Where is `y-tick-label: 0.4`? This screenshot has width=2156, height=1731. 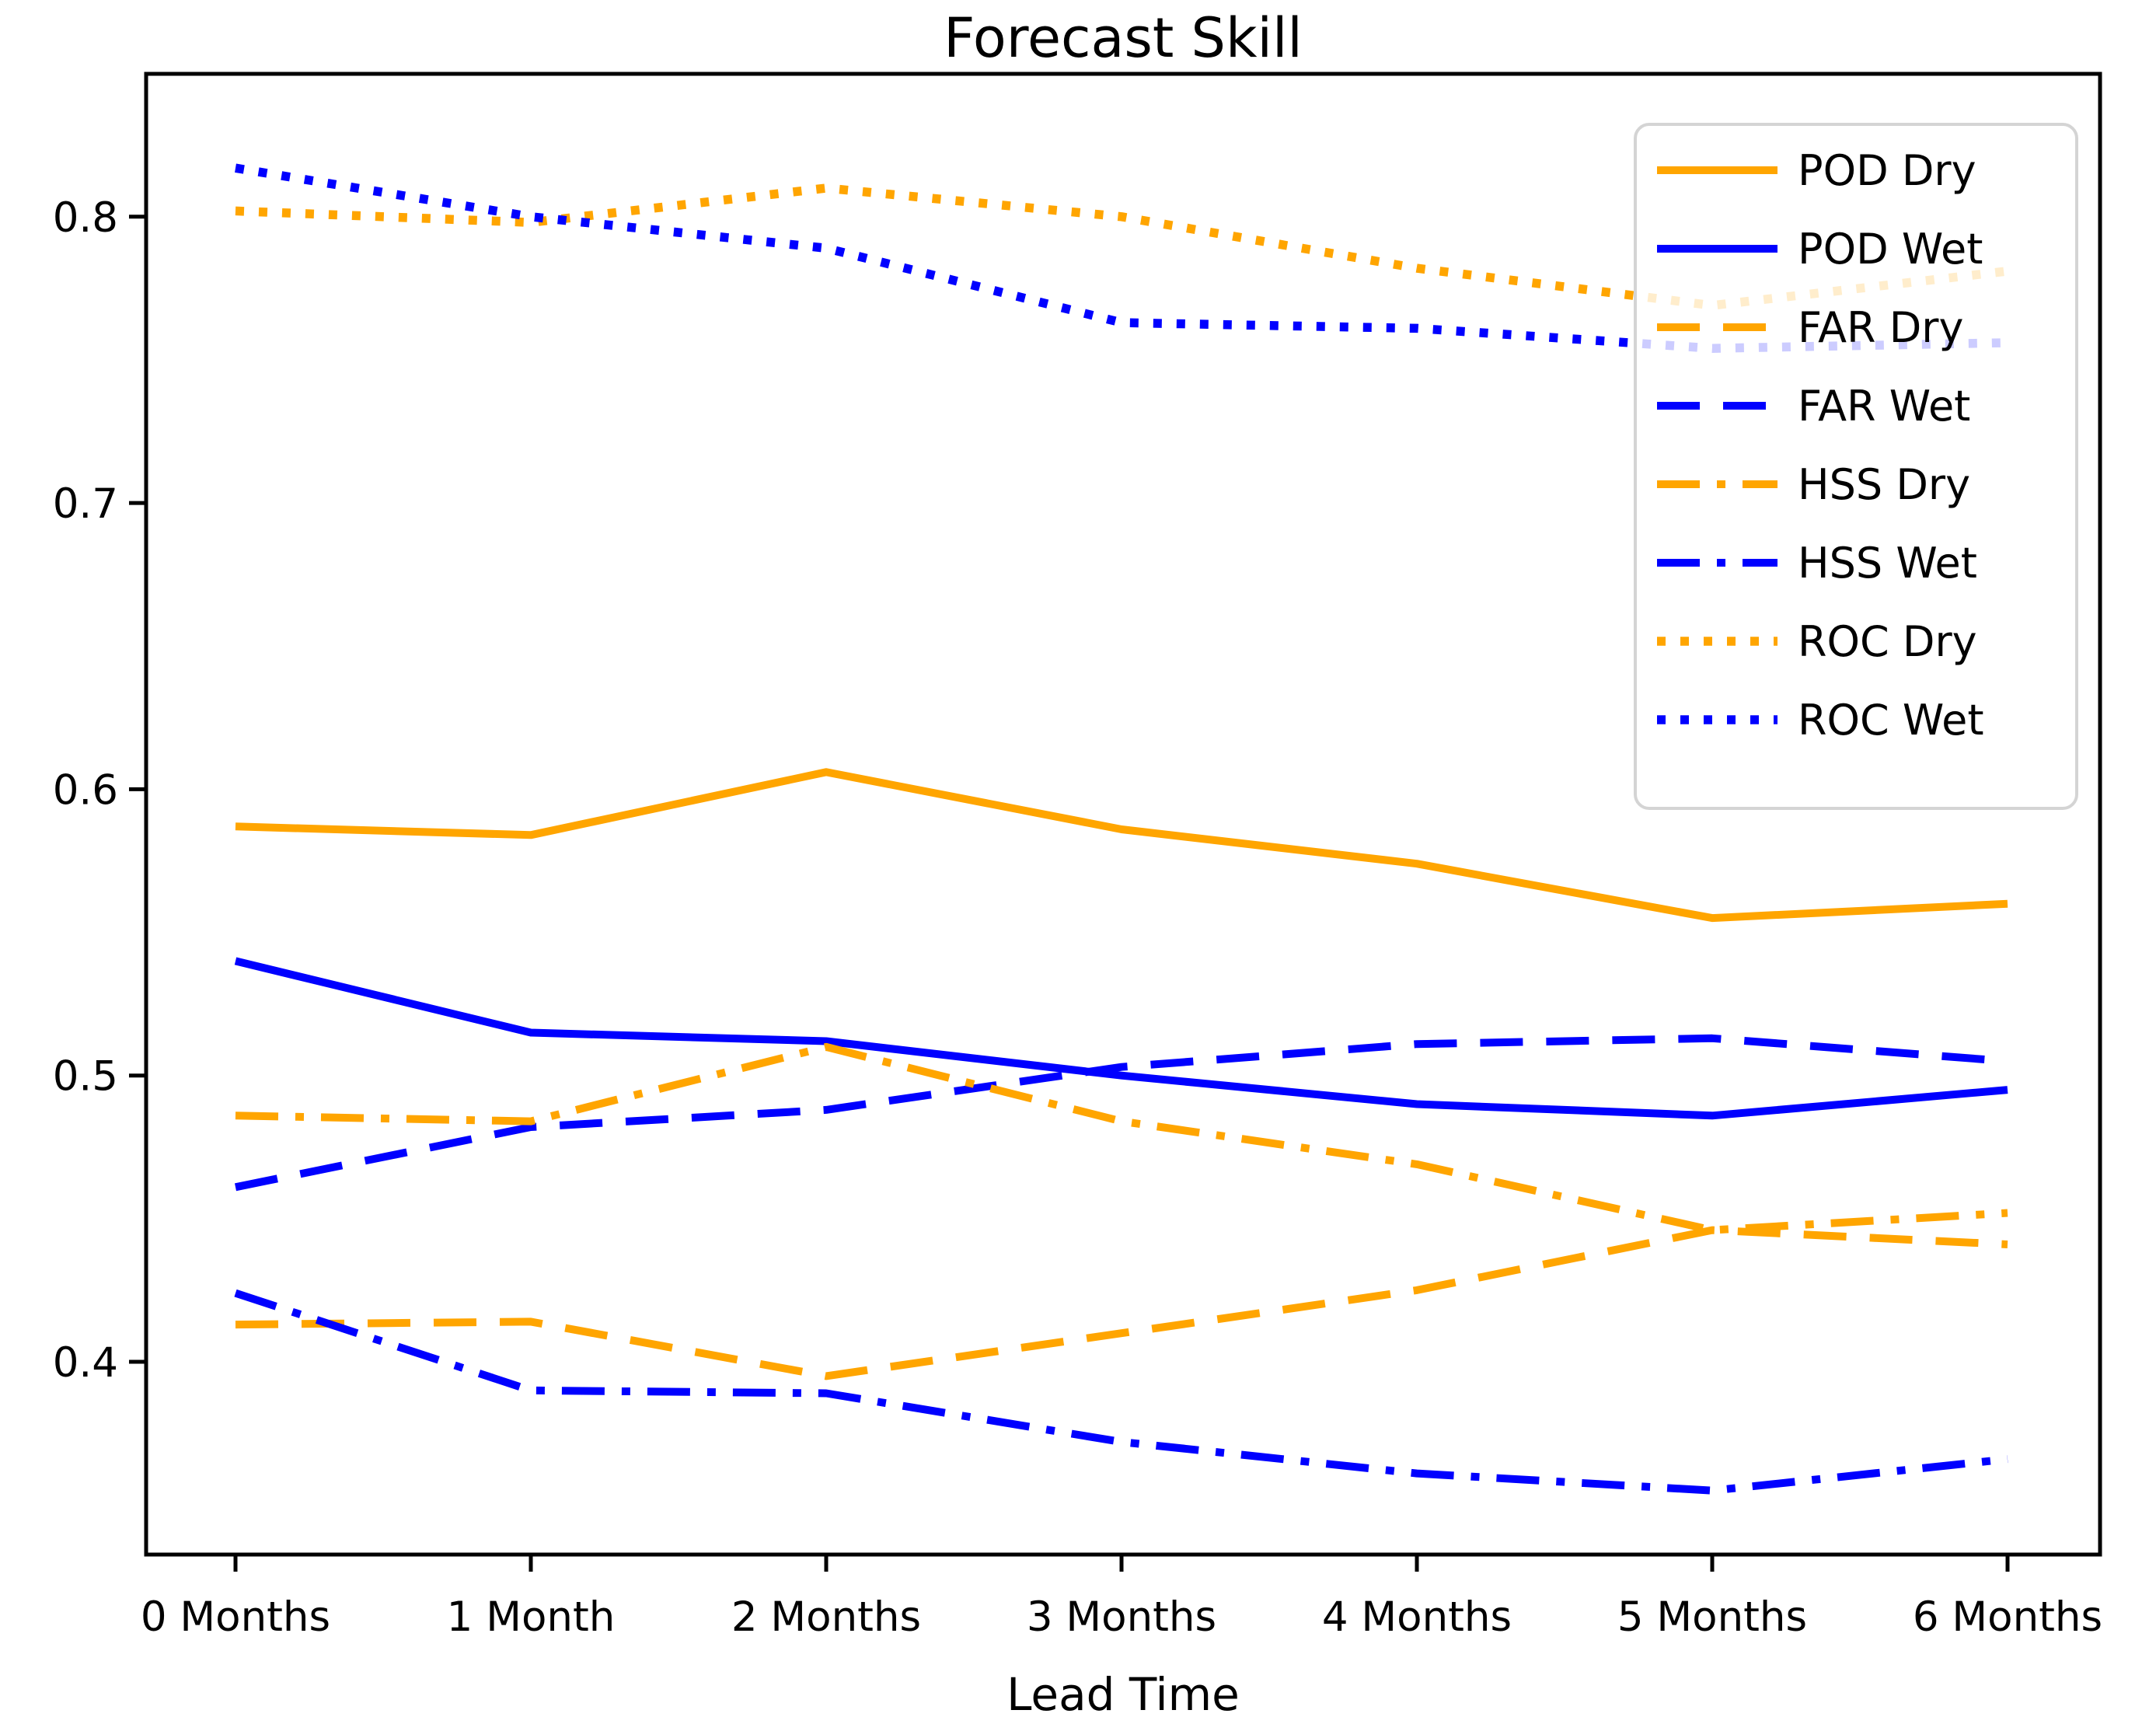 y-tick-label: 0.4 is located at coordinates (85, 1363).